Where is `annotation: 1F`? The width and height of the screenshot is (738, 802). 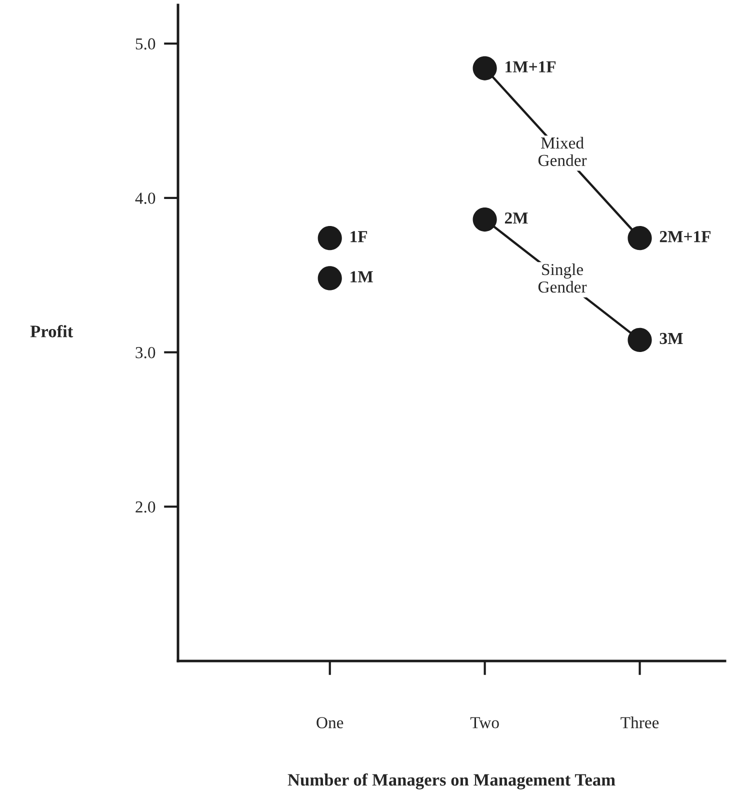
annotation: 1F is located at coordinates (359, 236).